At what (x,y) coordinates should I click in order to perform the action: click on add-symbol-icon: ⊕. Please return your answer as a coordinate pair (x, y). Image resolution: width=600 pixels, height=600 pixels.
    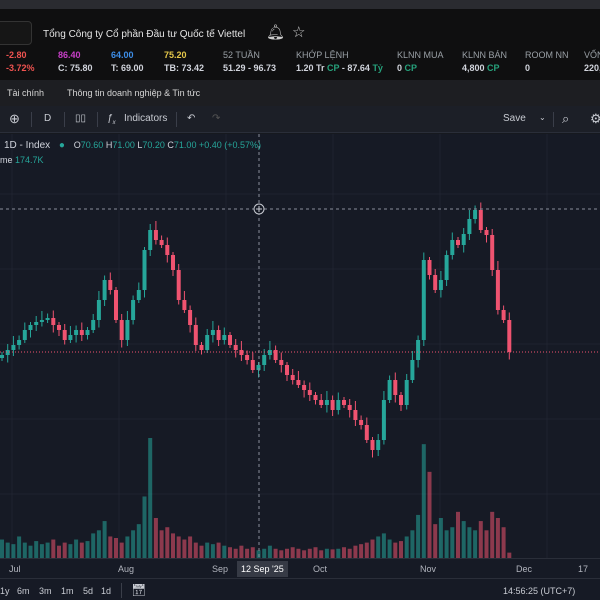
    Looking at the image, I should click on (14, 118).